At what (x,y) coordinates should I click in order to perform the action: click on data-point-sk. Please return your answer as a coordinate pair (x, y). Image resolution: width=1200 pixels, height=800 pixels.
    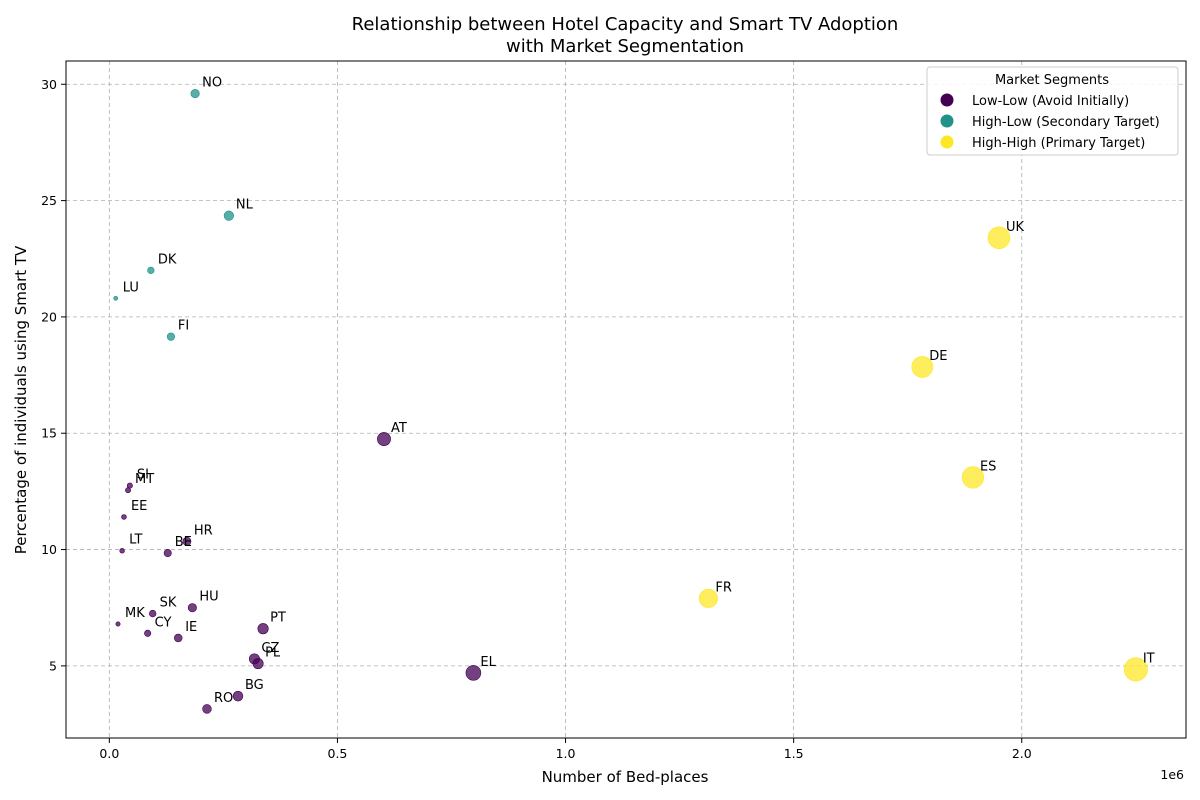
    Looking at the image, I should click on (153, 613).